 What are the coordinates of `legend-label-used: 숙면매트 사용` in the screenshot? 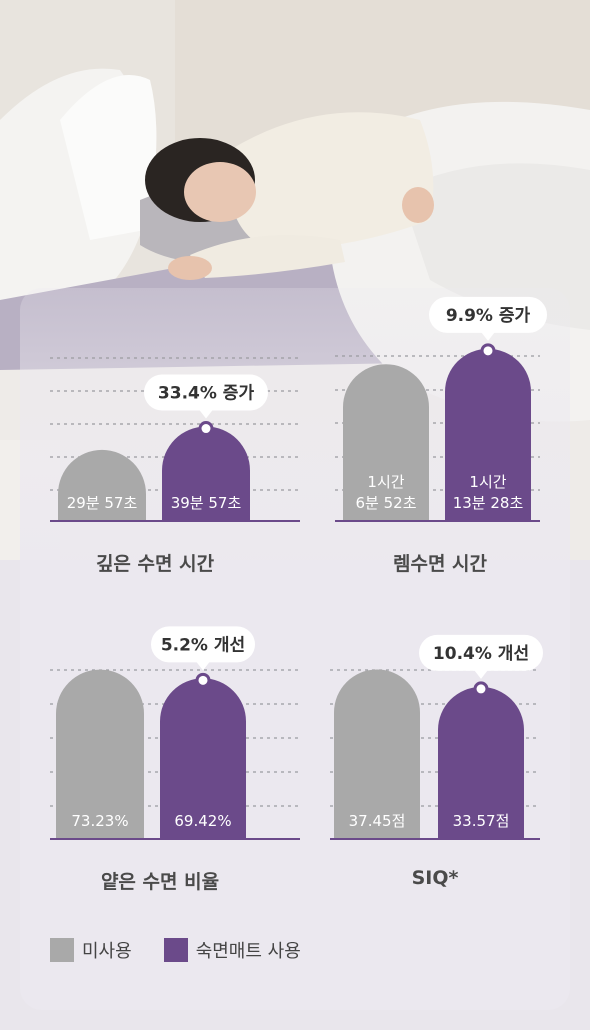 It's located at (248, 950).